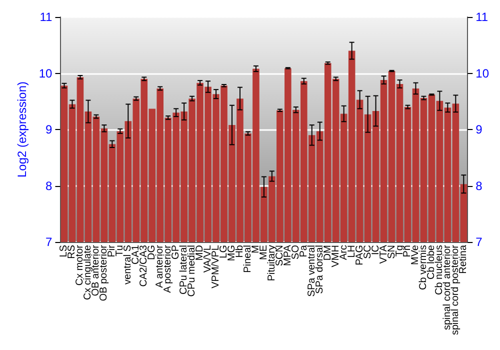  Describe the element at coordinates (46, 17) in the screenshot. I see `y-tick-label: 11` at that location.